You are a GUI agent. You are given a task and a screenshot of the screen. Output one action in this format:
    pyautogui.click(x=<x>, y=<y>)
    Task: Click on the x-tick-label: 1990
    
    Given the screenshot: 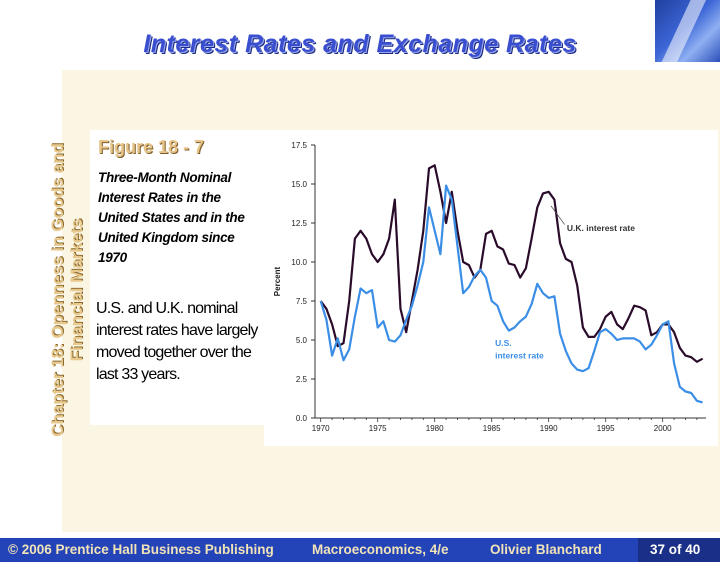 What is the action you would take?
    pyautogui.click(x=549, y=428)
    